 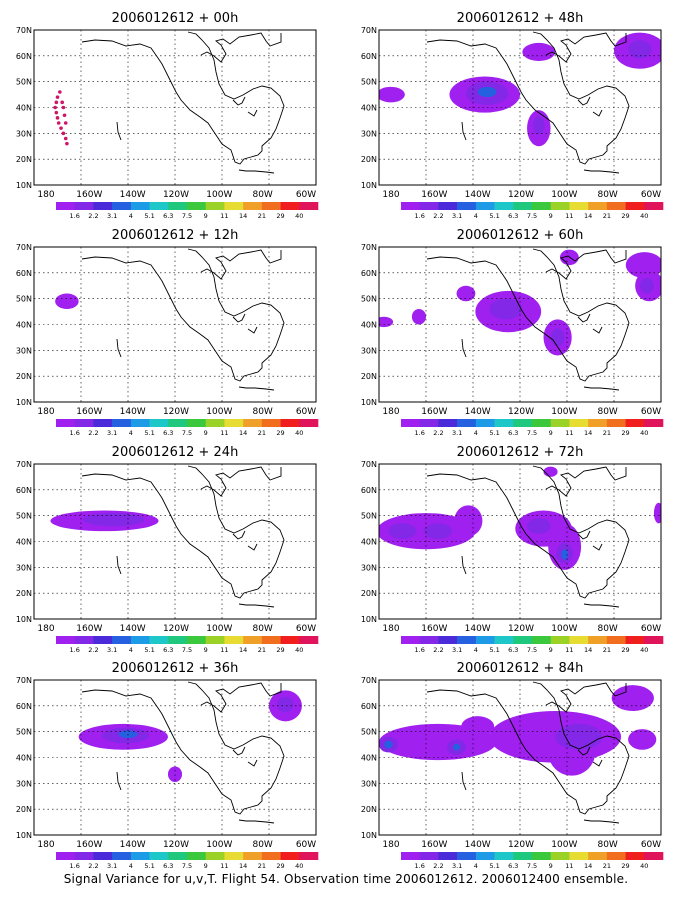 I want to click on panel-title: 2006012612 + 60h, so click(x=520, y=235).